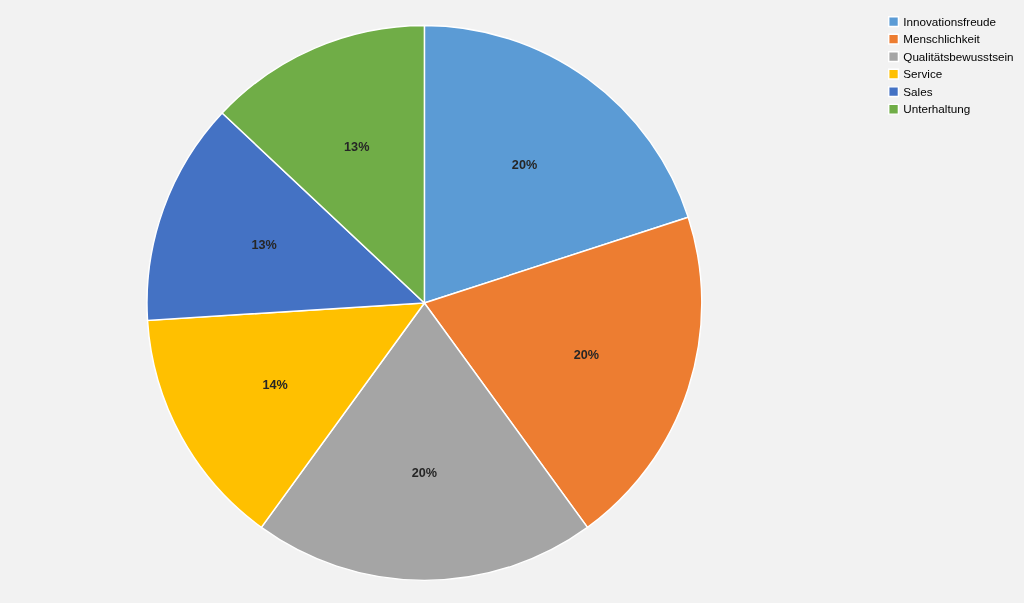 This screenshot has width=1024, height=605. Describe the element at coordinates (937, 109) in the screenshot. I see `legend-label: Unterhaltung` at that location.